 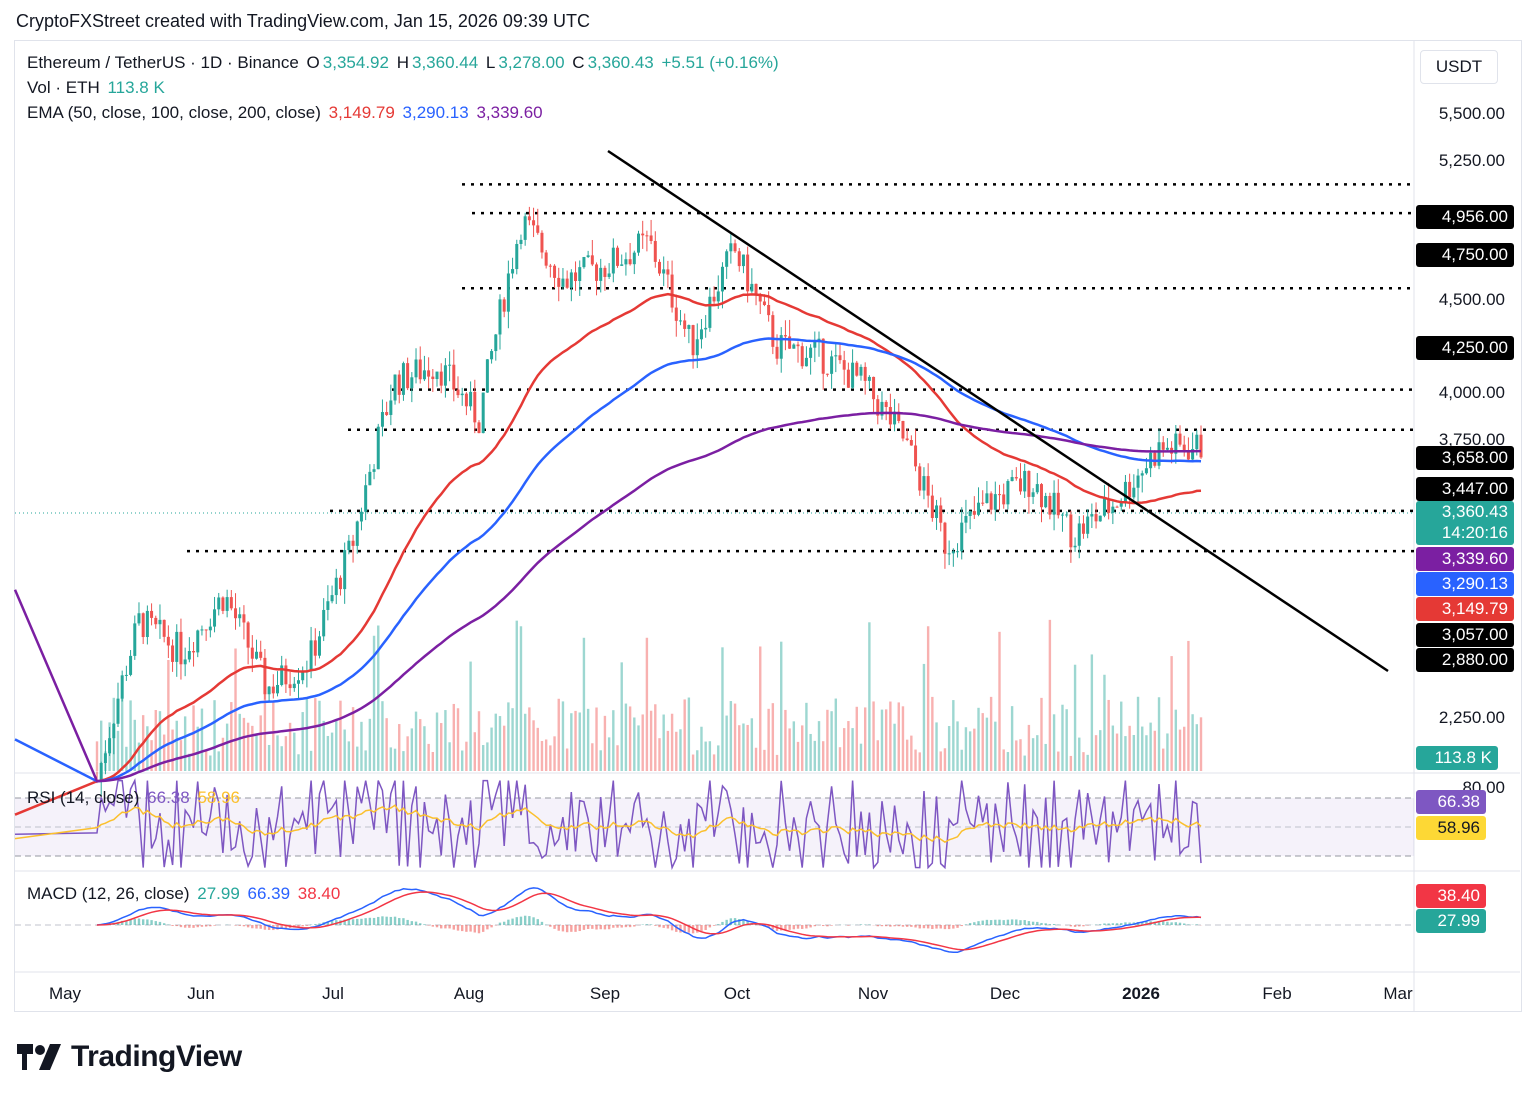 What do you see at coordinates (135, 798) in the screenshot?
I see `legend-rsi: RSI (14, close) 66.38 58.96` at bounding box center [135, 798].